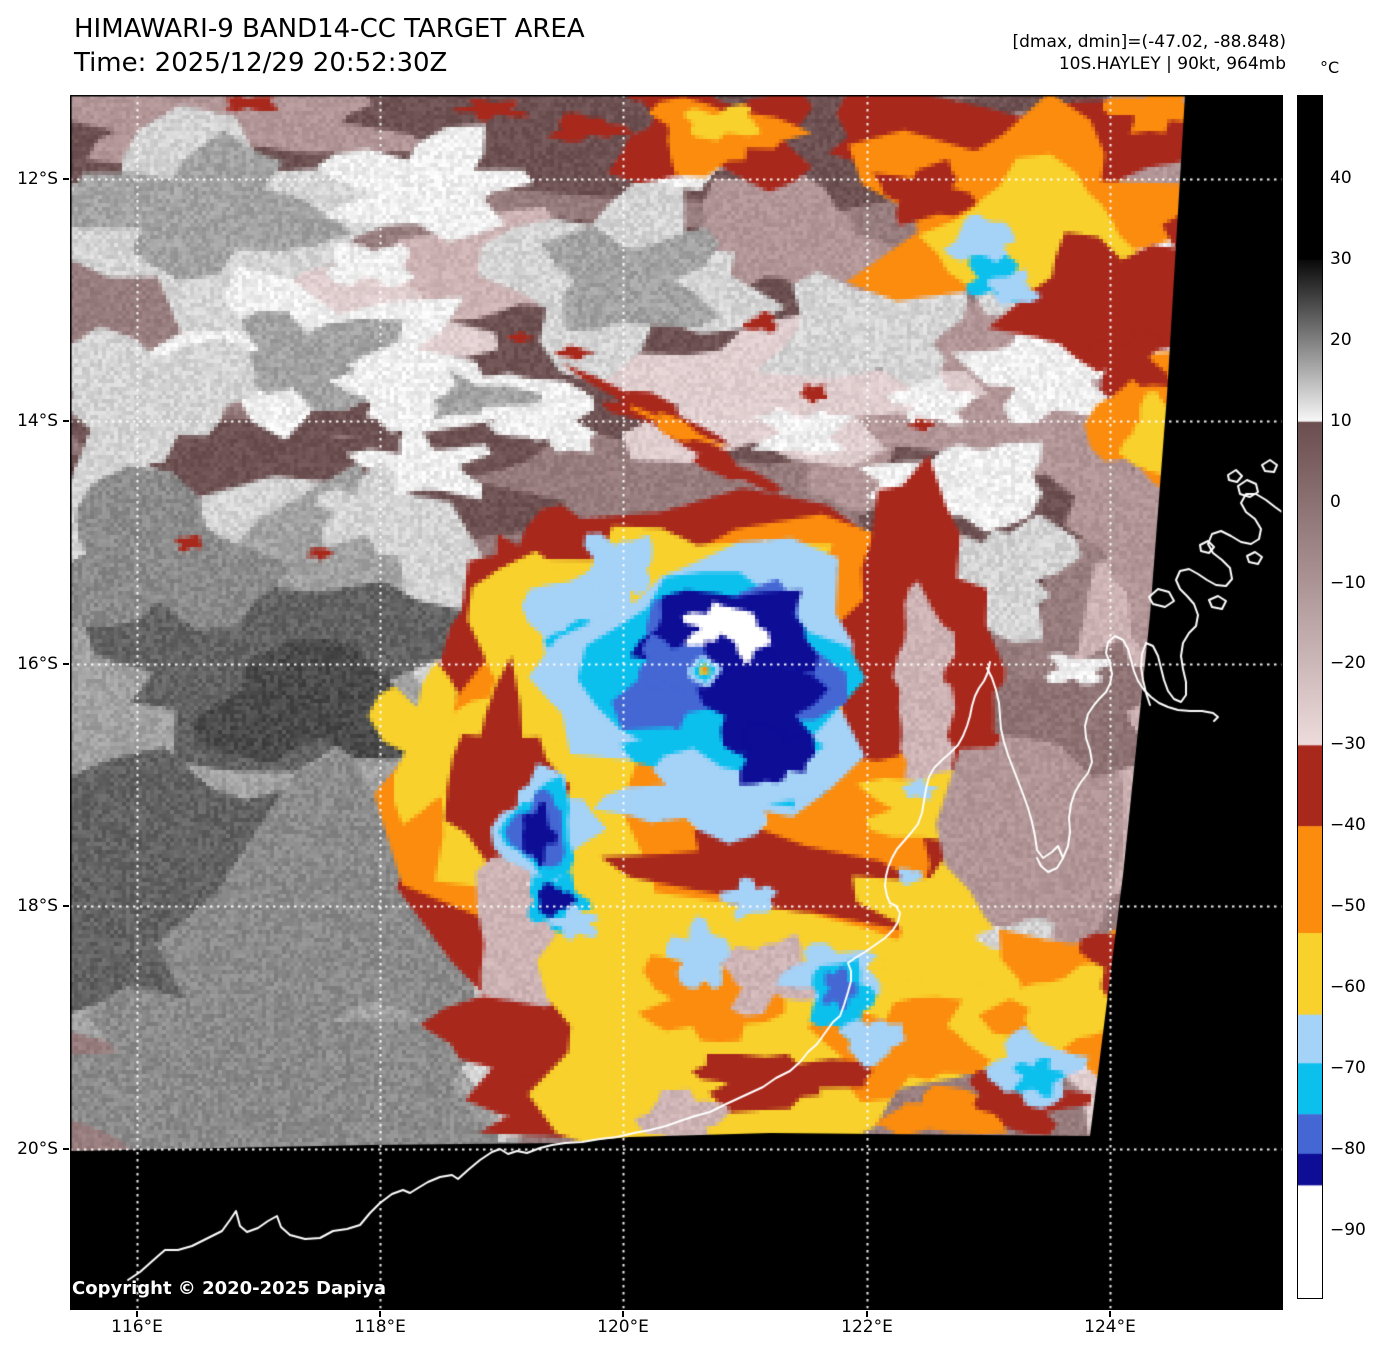 The height and width of the screenshot is (1359, 1388). Describe the element at coordinates (1172, 64) in the screenshot. I see `storm-info-annotation: 10S.HAYLEY | 90kt, 964mb` at that location.